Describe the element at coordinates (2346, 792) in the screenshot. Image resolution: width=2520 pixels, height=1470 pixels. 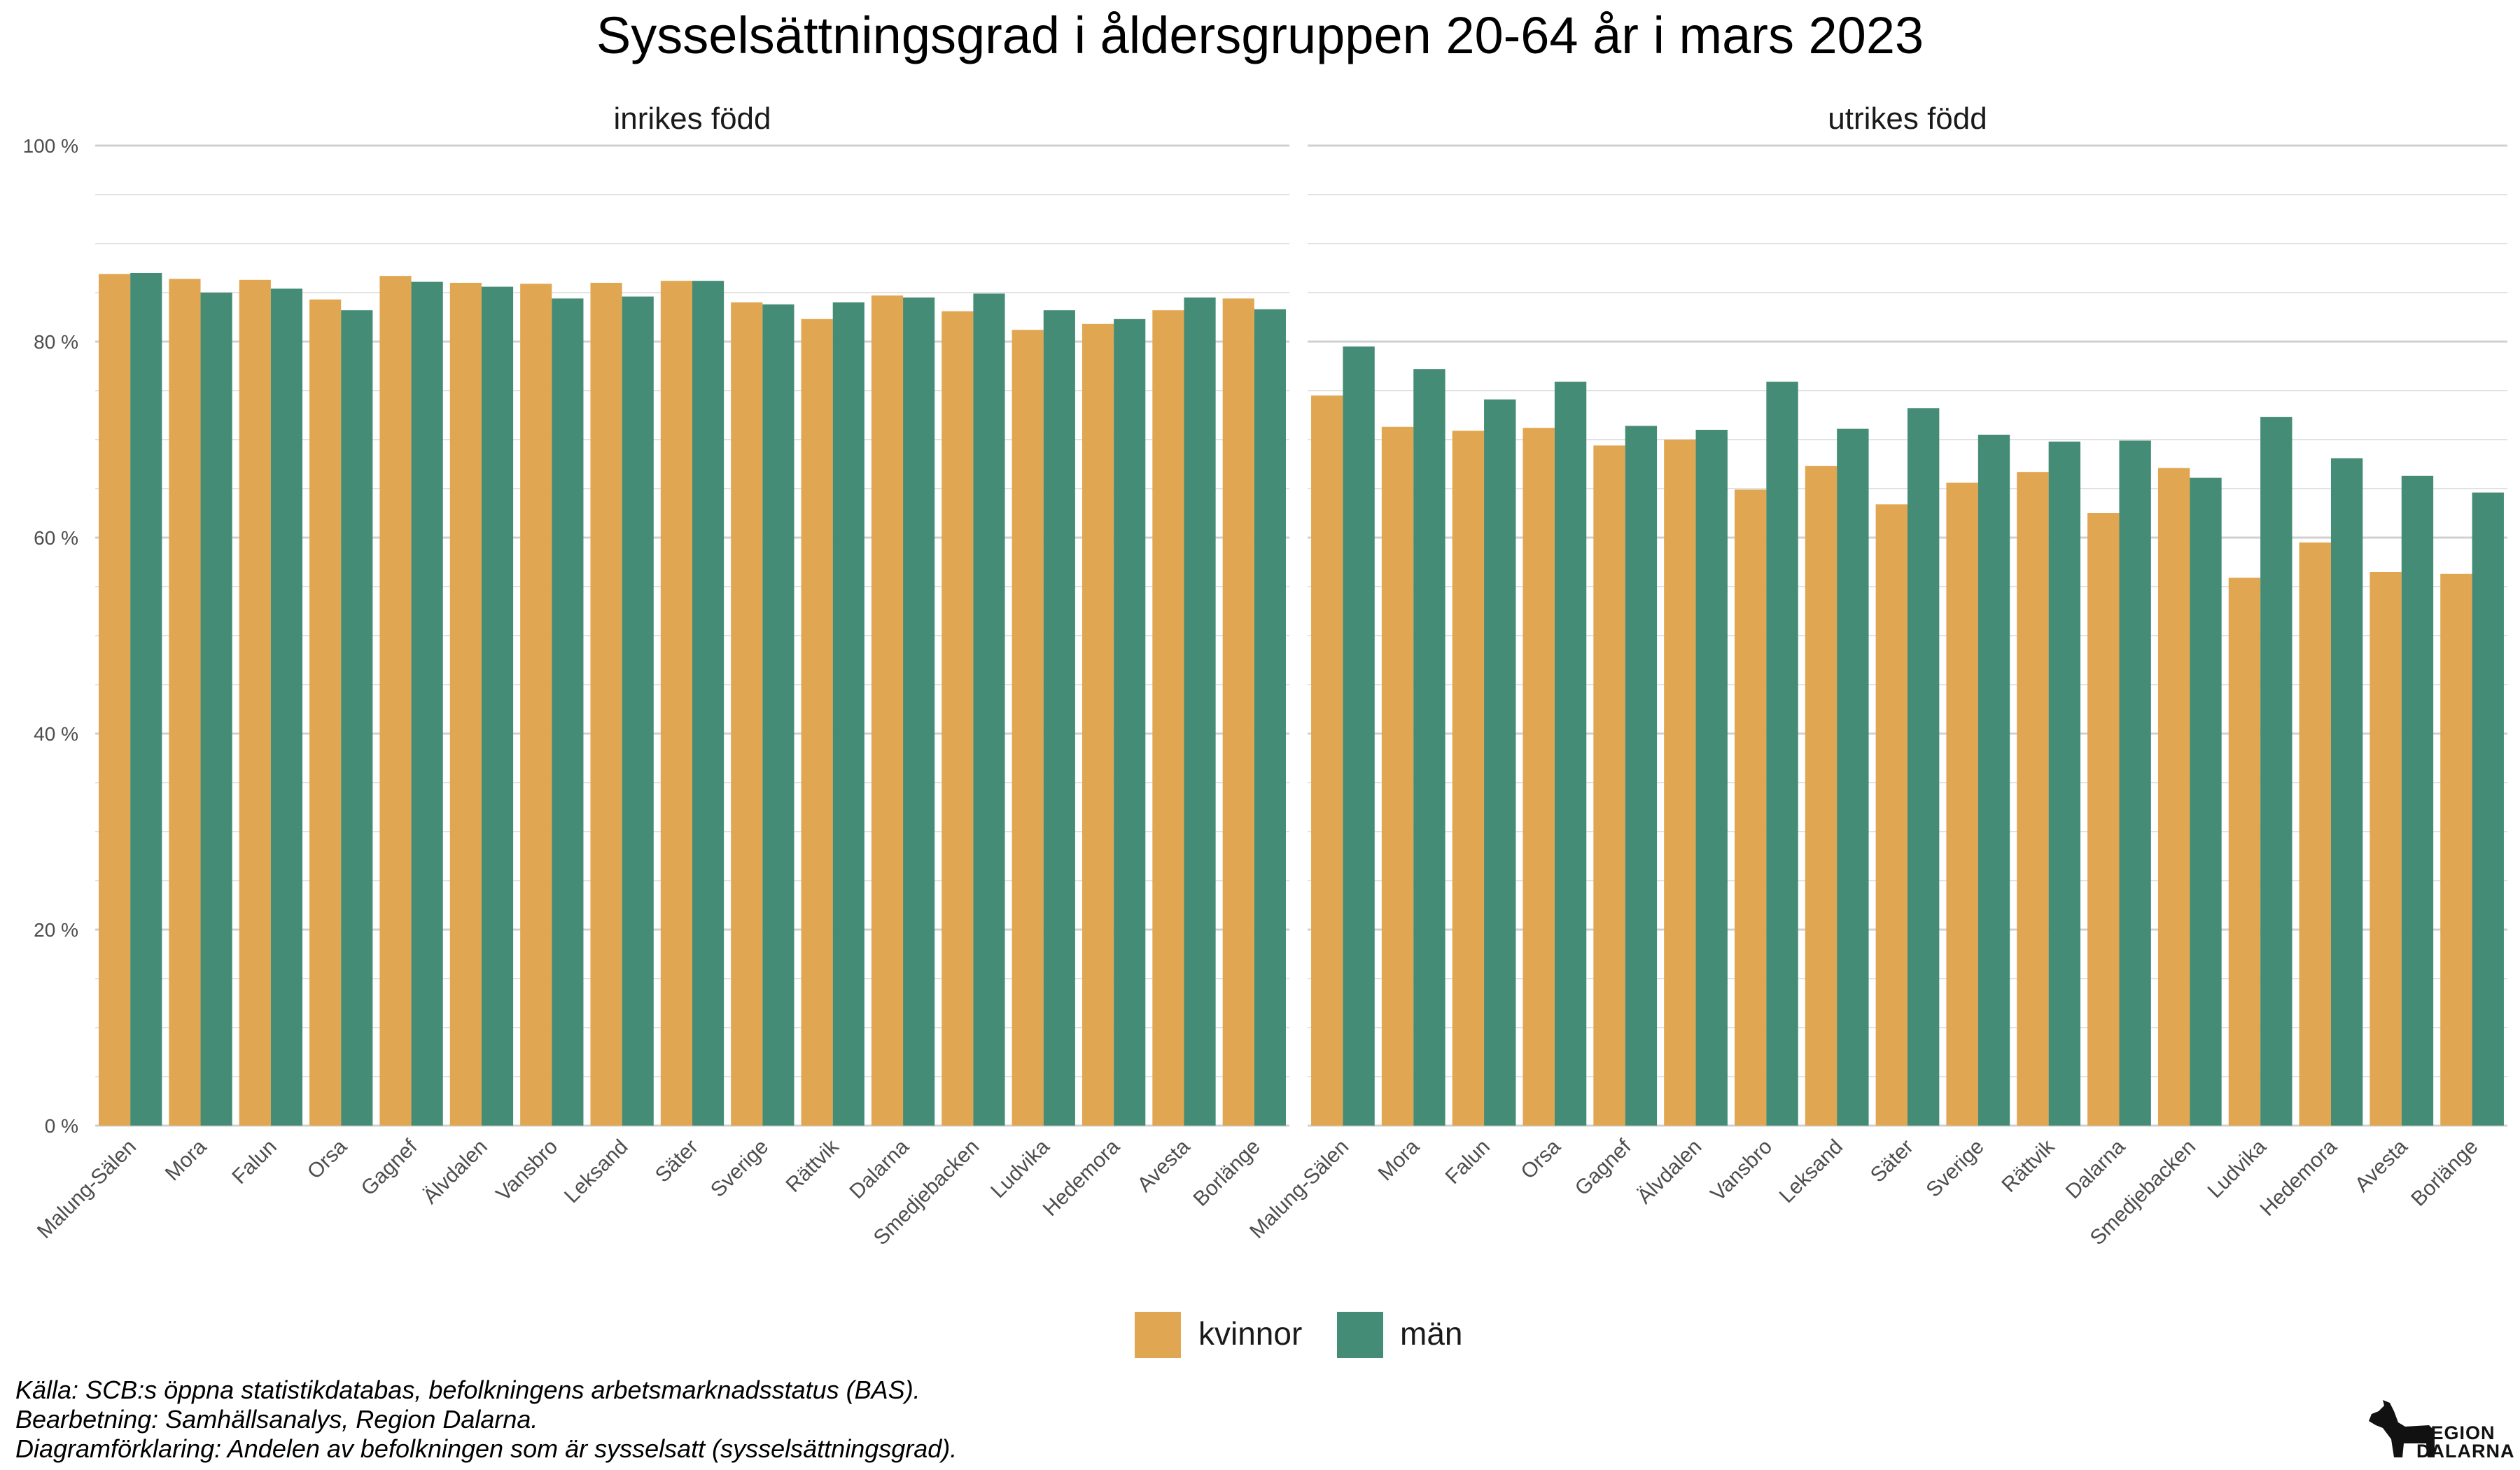
I see `bar-man-hedemora` at that location.